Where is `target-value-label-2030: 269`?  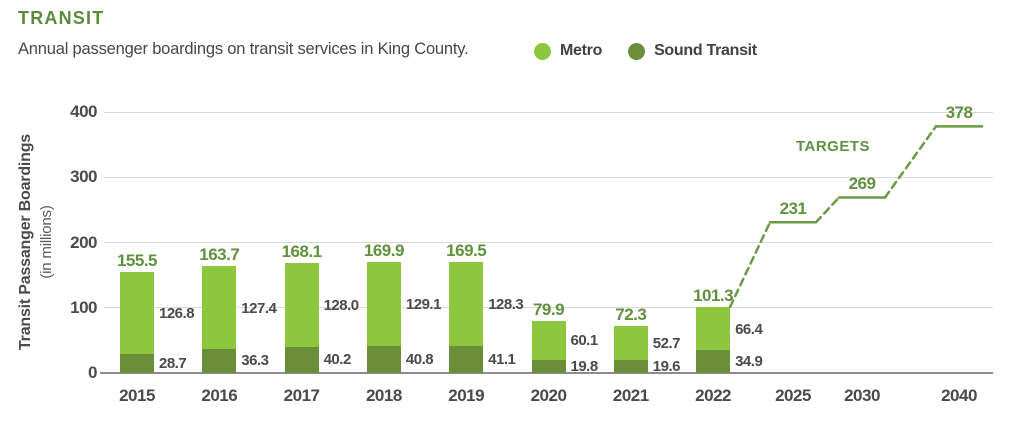 target-value-label-2030: 269 is located at coordinates (862, 184).